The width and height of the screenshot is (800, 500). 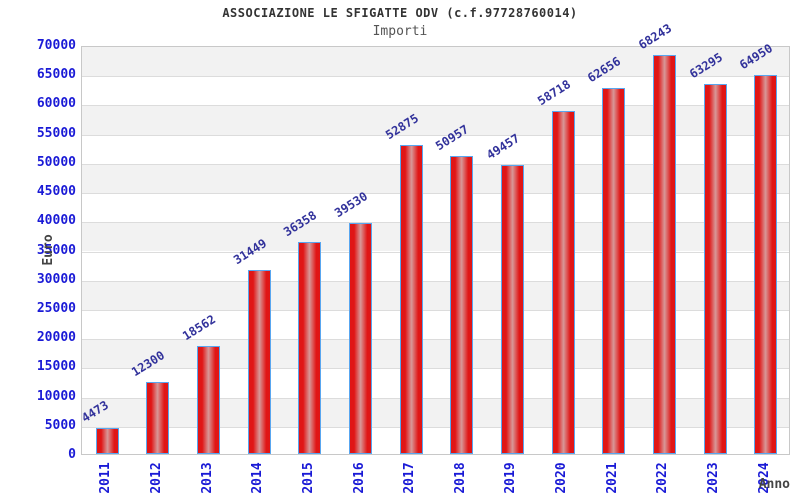 I want to click on x-tick-label: 2023, so click(x=714, y=478).